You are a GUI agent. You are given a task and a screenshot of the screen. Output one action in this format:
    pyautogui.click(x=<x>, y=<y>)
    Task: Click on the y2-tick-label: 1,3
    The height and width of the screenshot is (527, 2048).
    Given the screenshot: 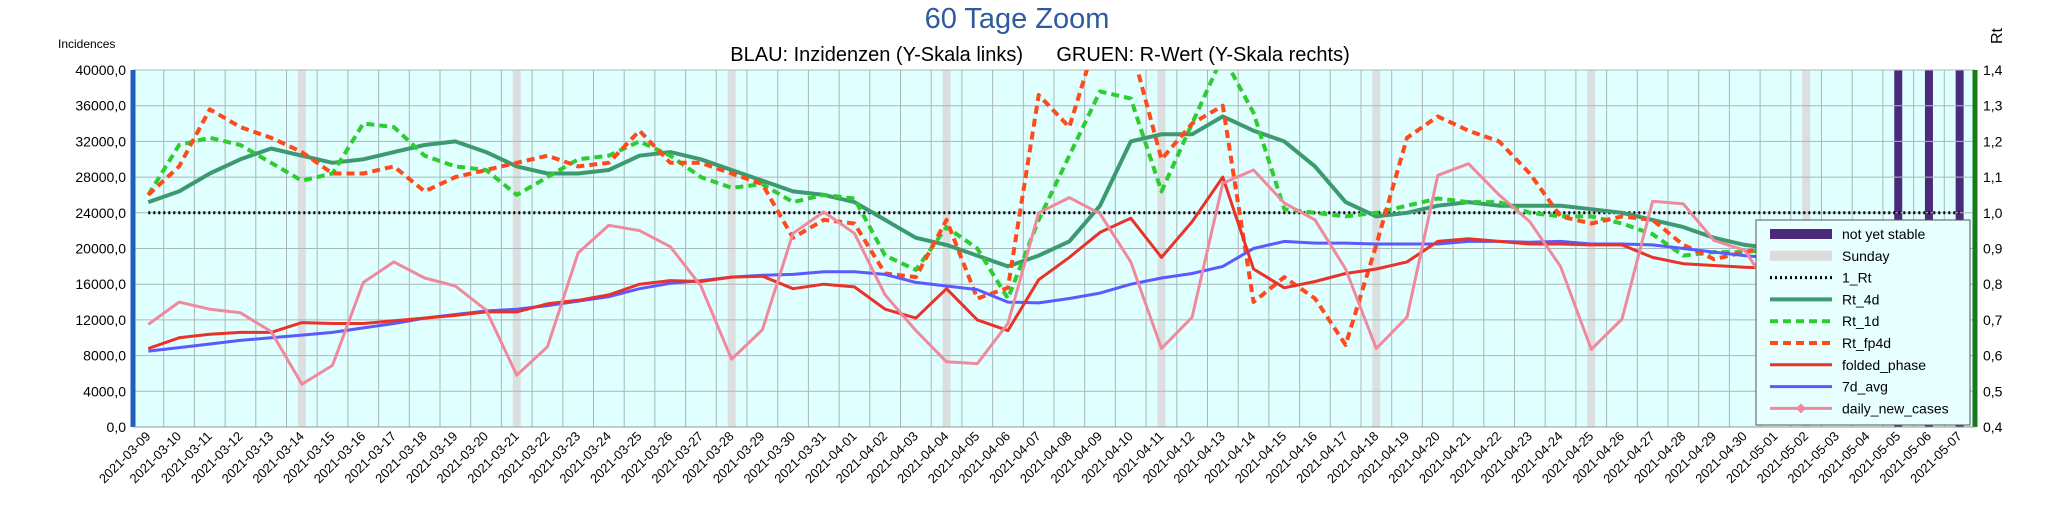 What is the action you would take?
    pyautogui.click(x=1993, y=106)
    